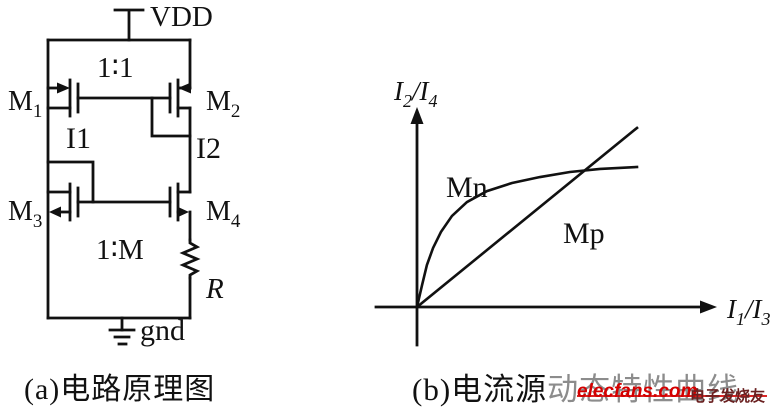 The image size is (783, 413). What do you see at coordinates (115, 68) in the screenshot?
I see `mirror-ratio-top-label: 1∶1` at bounding box center [115, 68].